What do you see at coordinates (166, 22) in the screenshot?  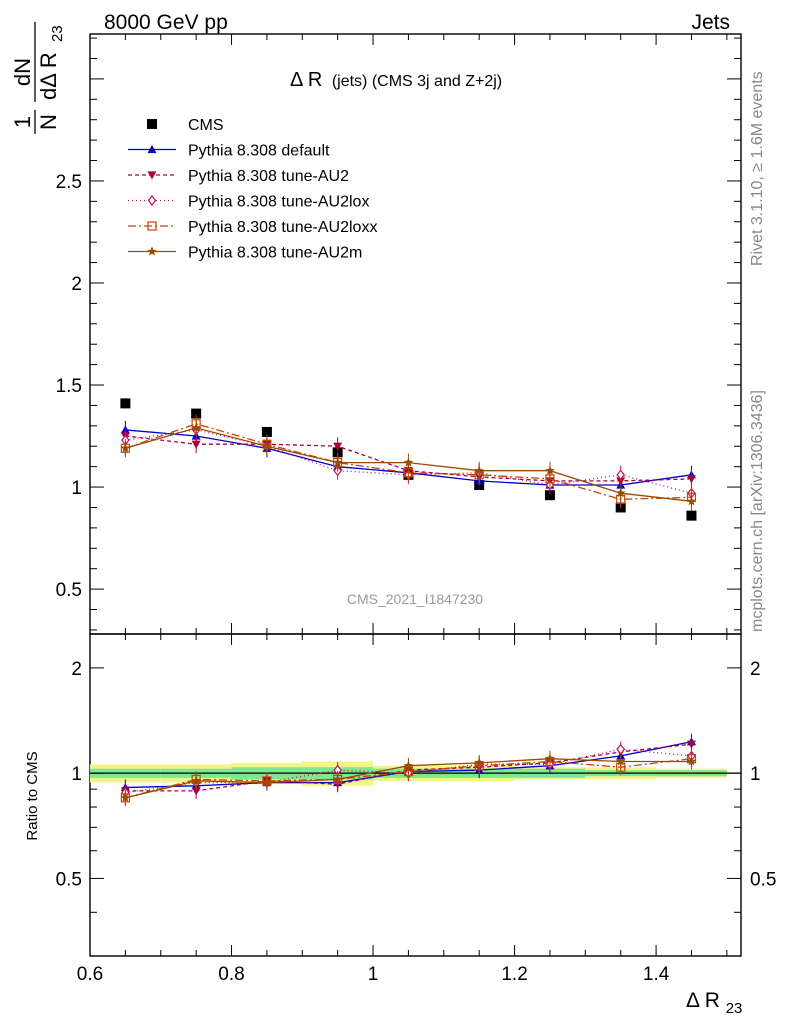 I see `header-left: 8000 GeV pp` at bounding box center [166, 22].